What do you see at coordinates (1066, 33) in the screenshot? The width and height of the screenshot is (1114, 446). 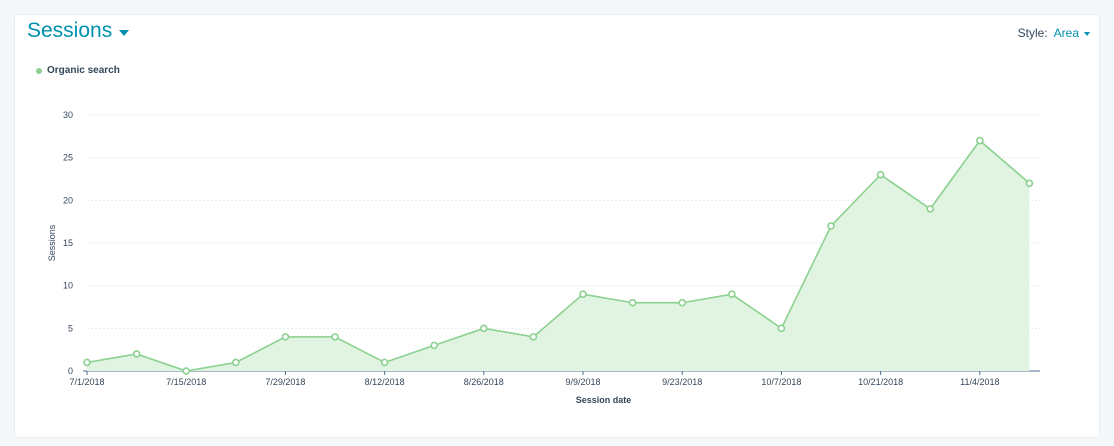 I see `style-value: Area` at bounding box center [1066, 33].